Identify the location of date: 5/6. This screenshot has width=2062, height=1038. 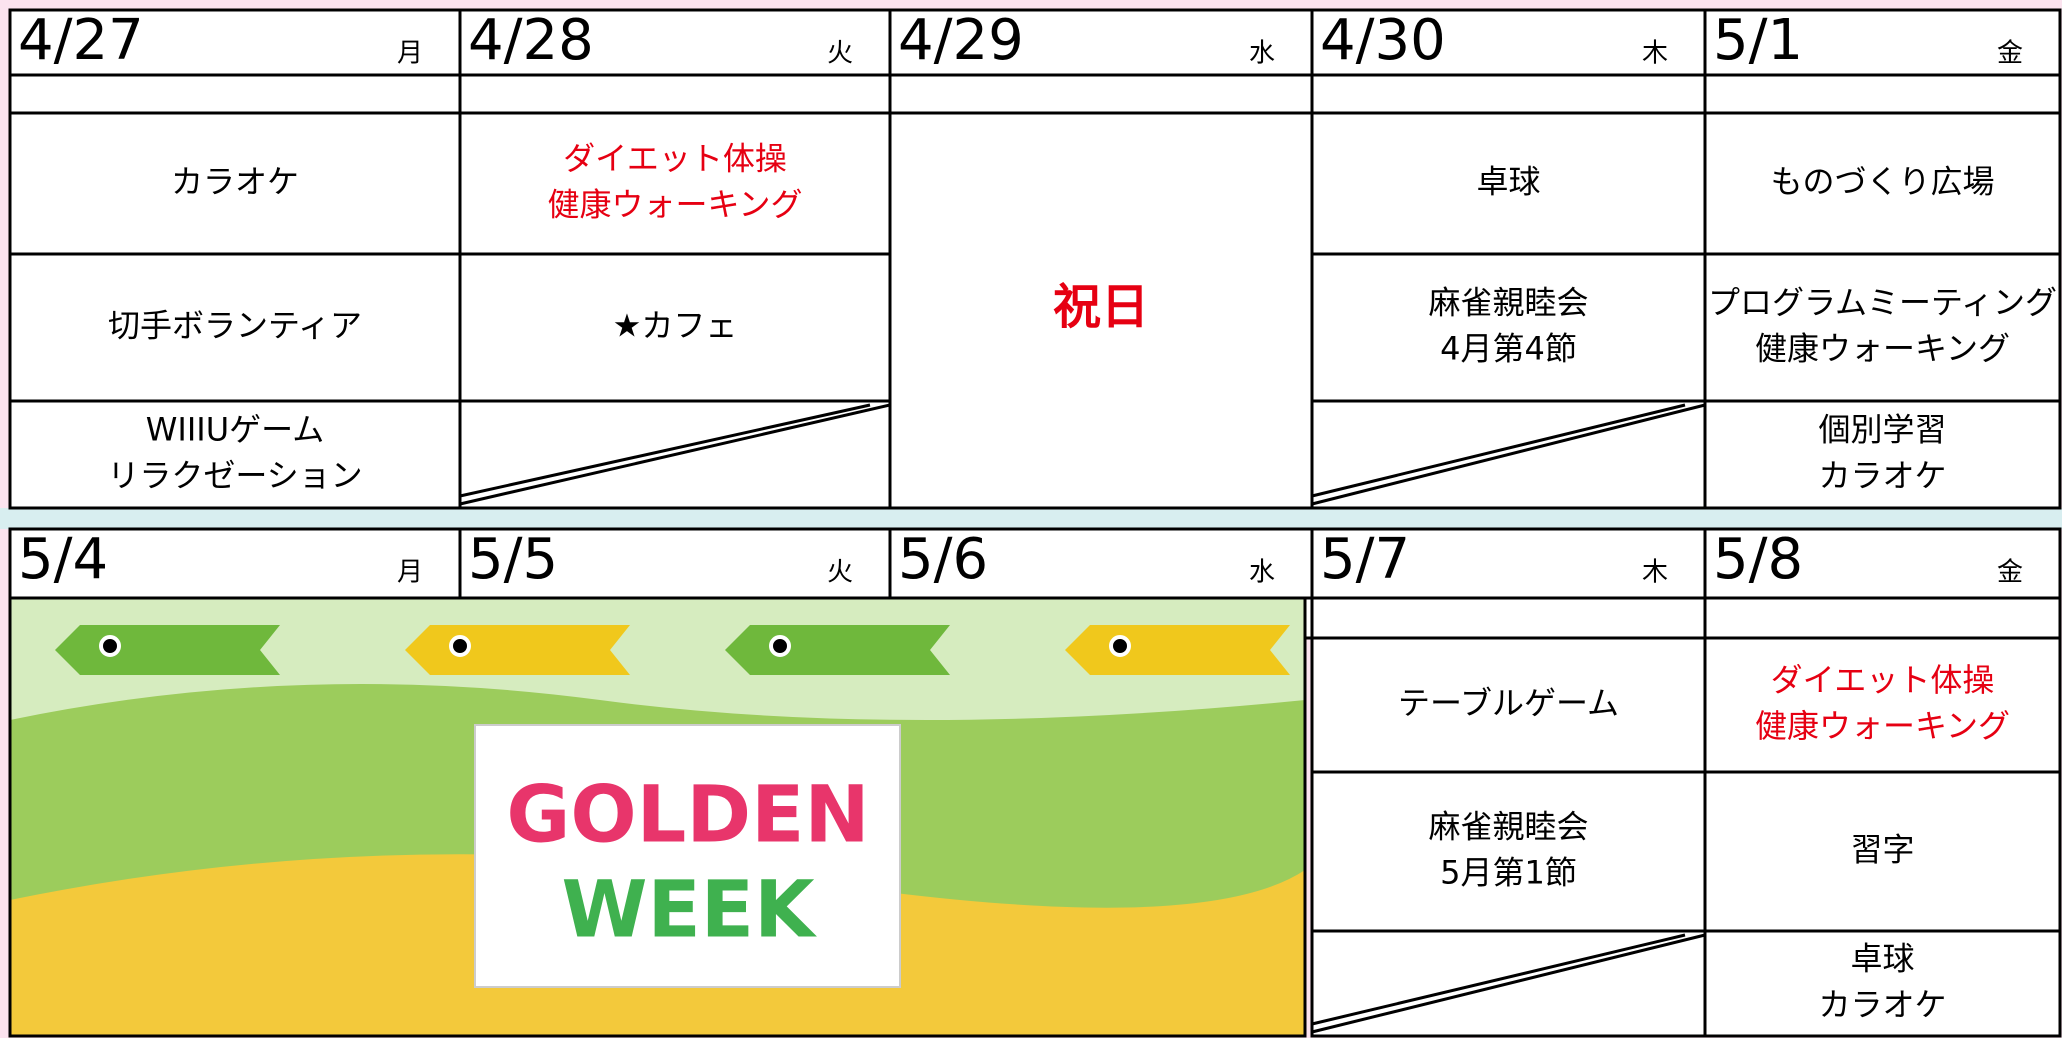
(943, 559).